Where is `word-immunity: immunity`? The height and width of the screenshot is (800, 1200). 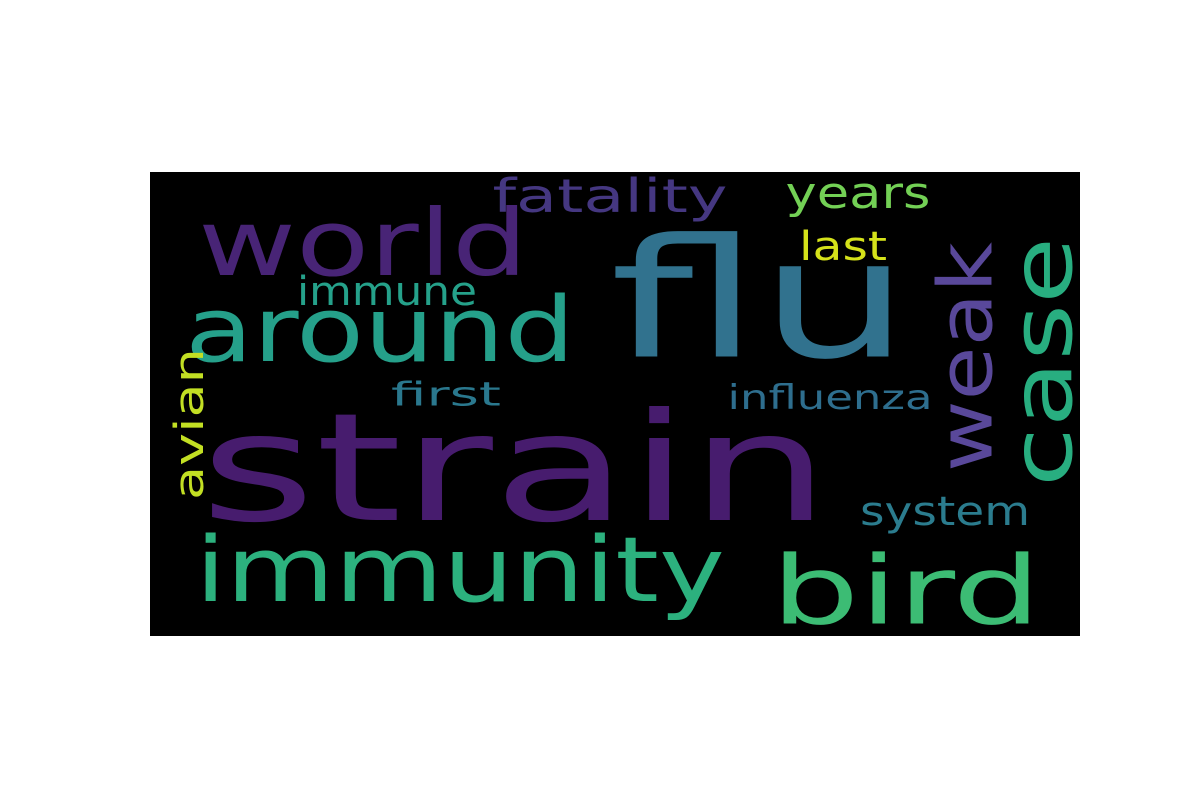 word-immunity: immunity is located at coordinates (460, 570).